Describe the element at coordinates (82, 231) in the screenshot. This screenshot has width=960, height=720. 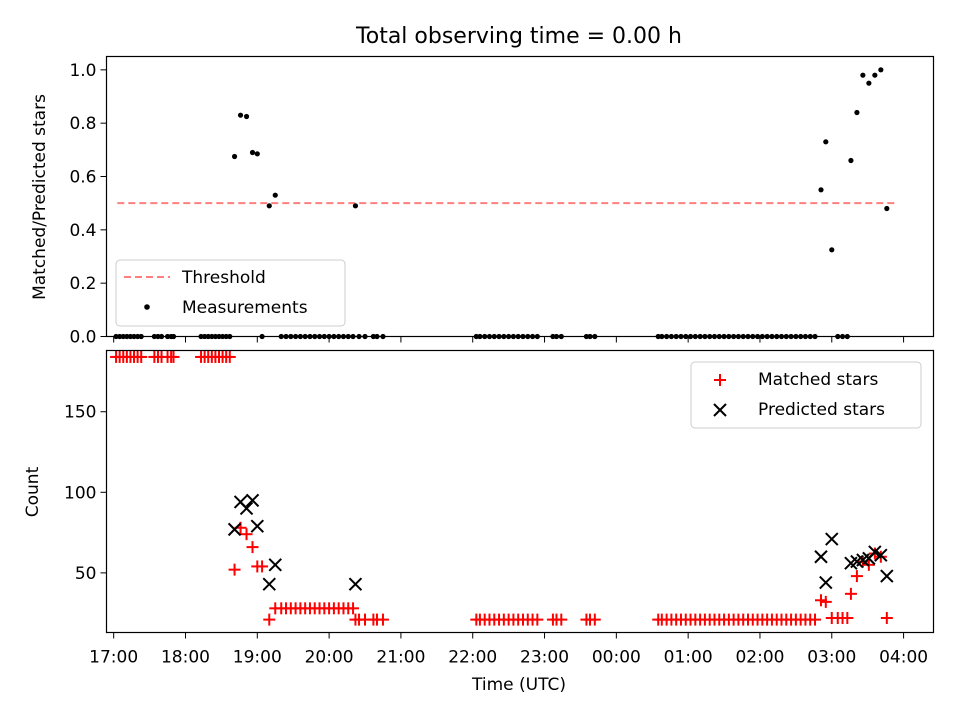
I see `top-y-tick-label: 0.4` at that location.